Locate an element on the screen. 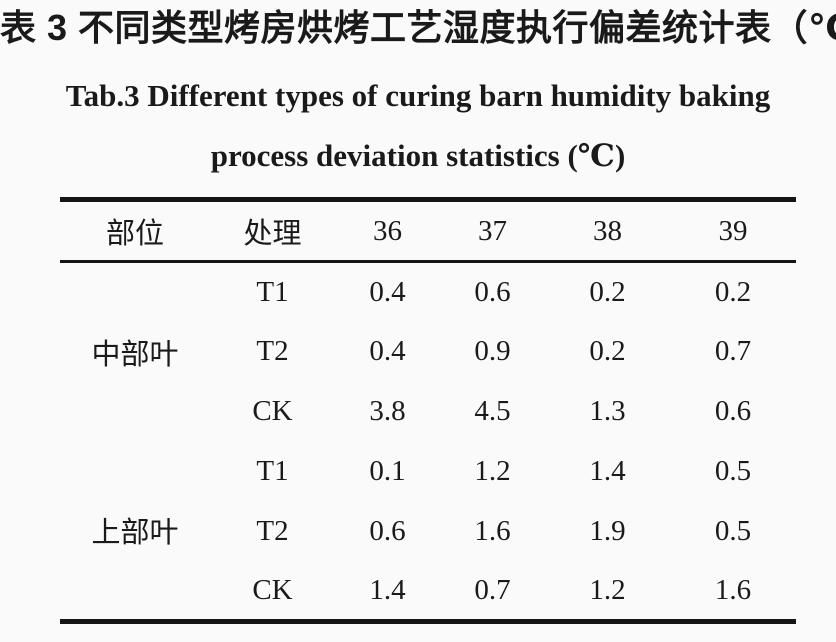  header-row: 部位 处理 36 37 38 39 is located at coordinates (428, 231).